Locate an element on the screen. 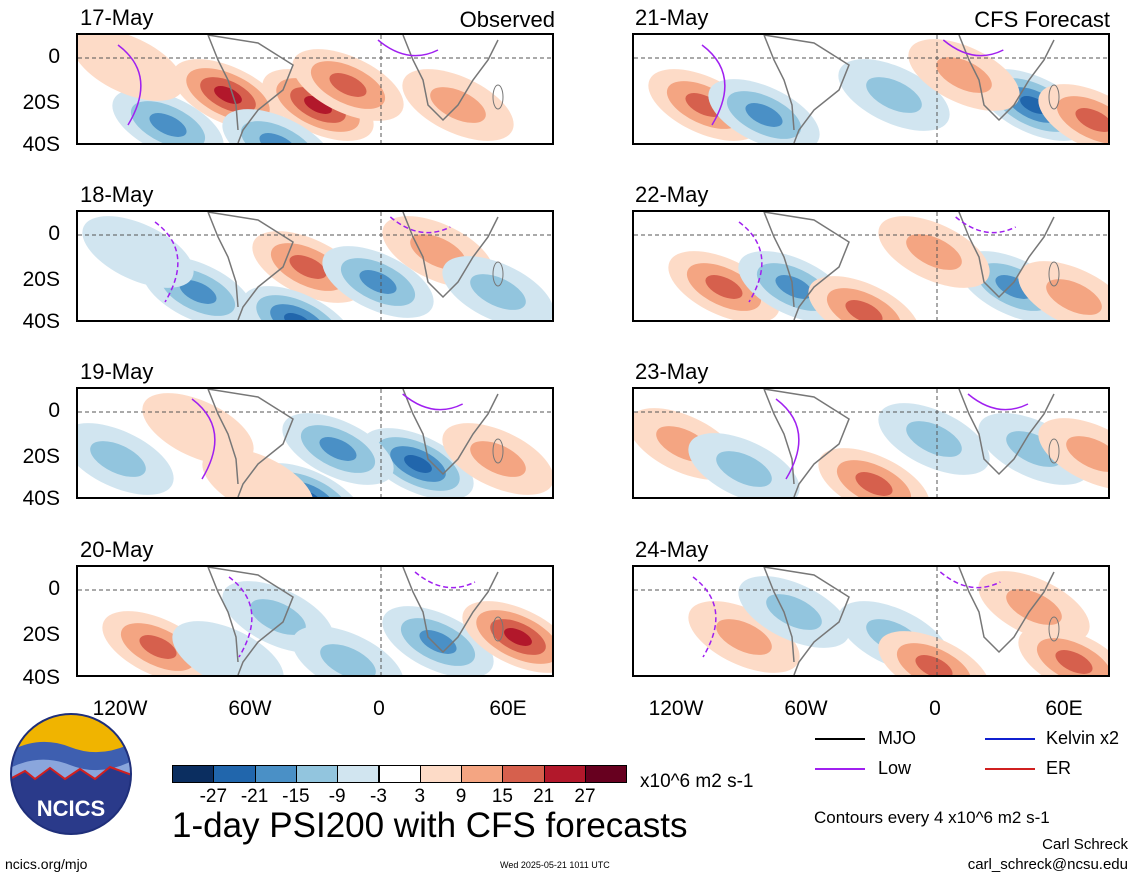 This screenshot has height=878, width=1135. low-legend-label: Low is located at coordinates (895, 768).